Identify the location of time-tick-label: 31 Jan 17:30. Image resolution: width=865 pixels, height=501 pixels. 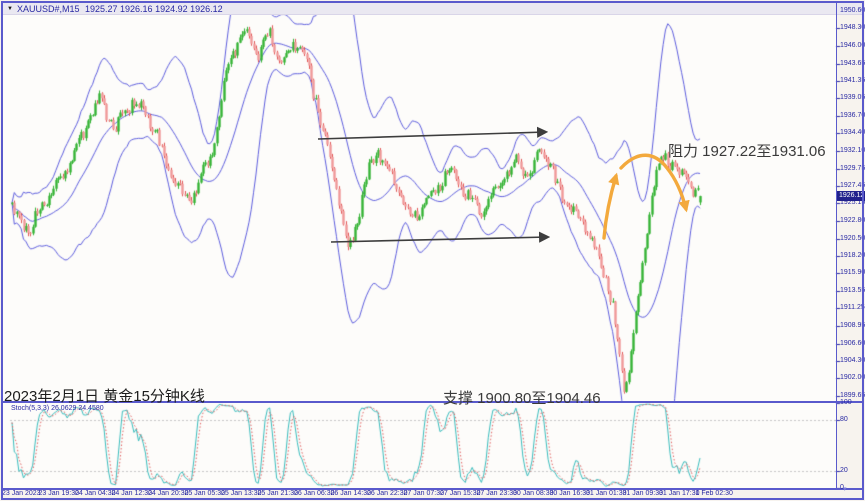
(679, 493).